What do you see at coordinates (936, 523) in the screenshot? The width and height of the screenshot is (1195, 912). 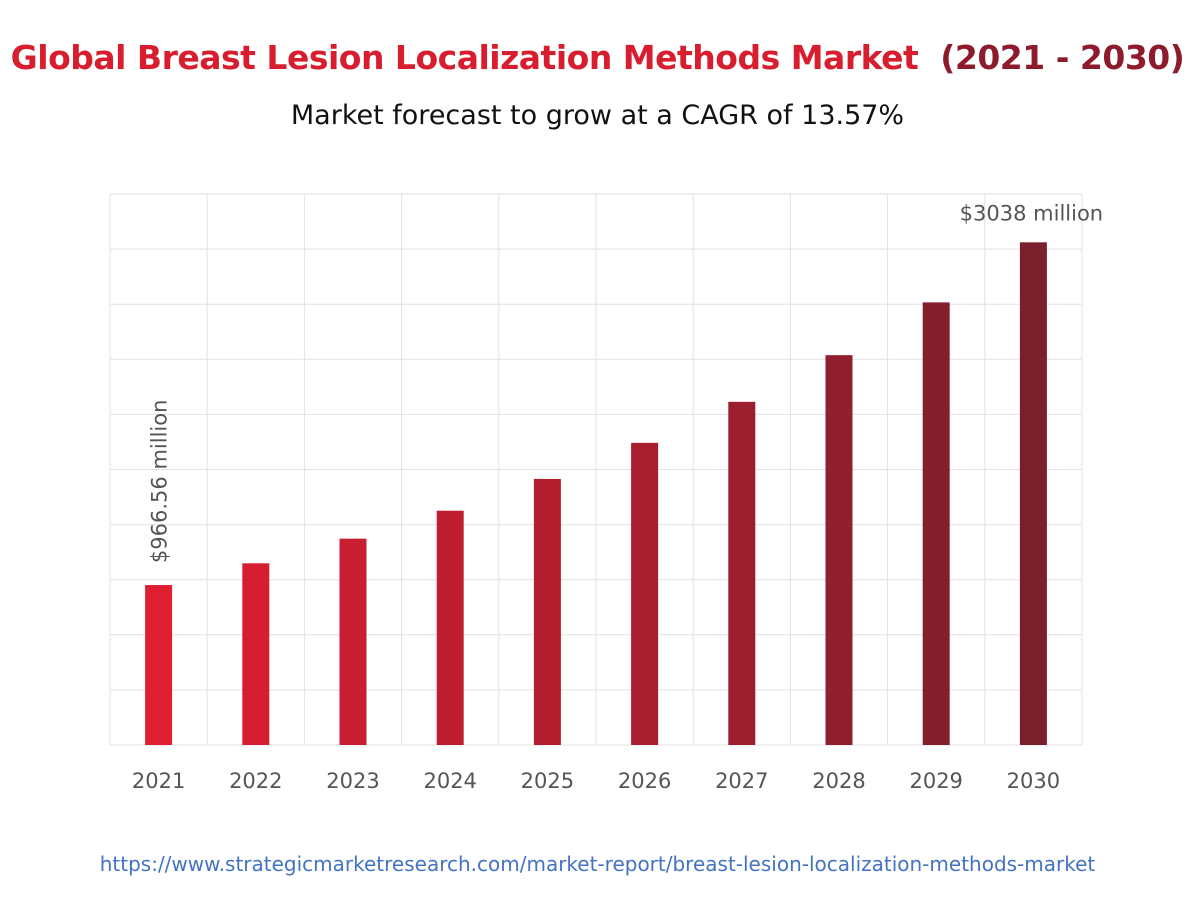 I see `bar-2029` at bounding box center [936, 523].